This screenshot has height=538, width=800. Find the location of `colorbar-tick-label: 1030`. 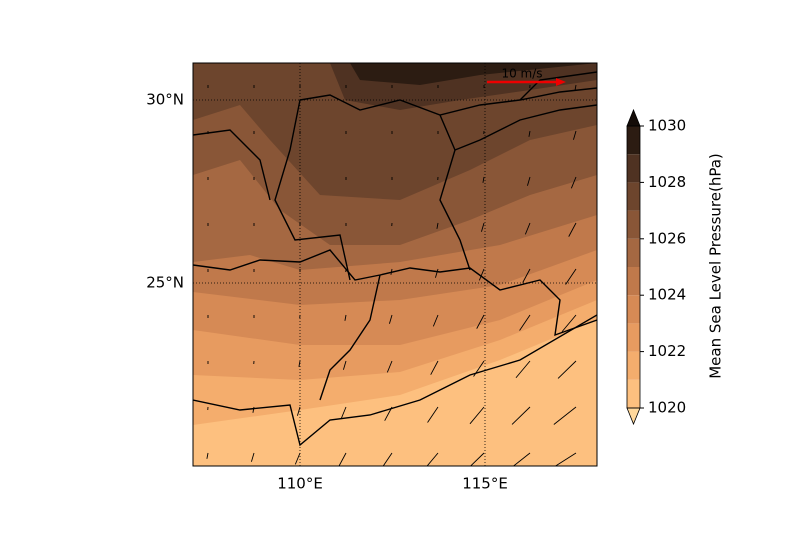

colorbar-tick-label: 1030 is located at coordinates (667, 126).